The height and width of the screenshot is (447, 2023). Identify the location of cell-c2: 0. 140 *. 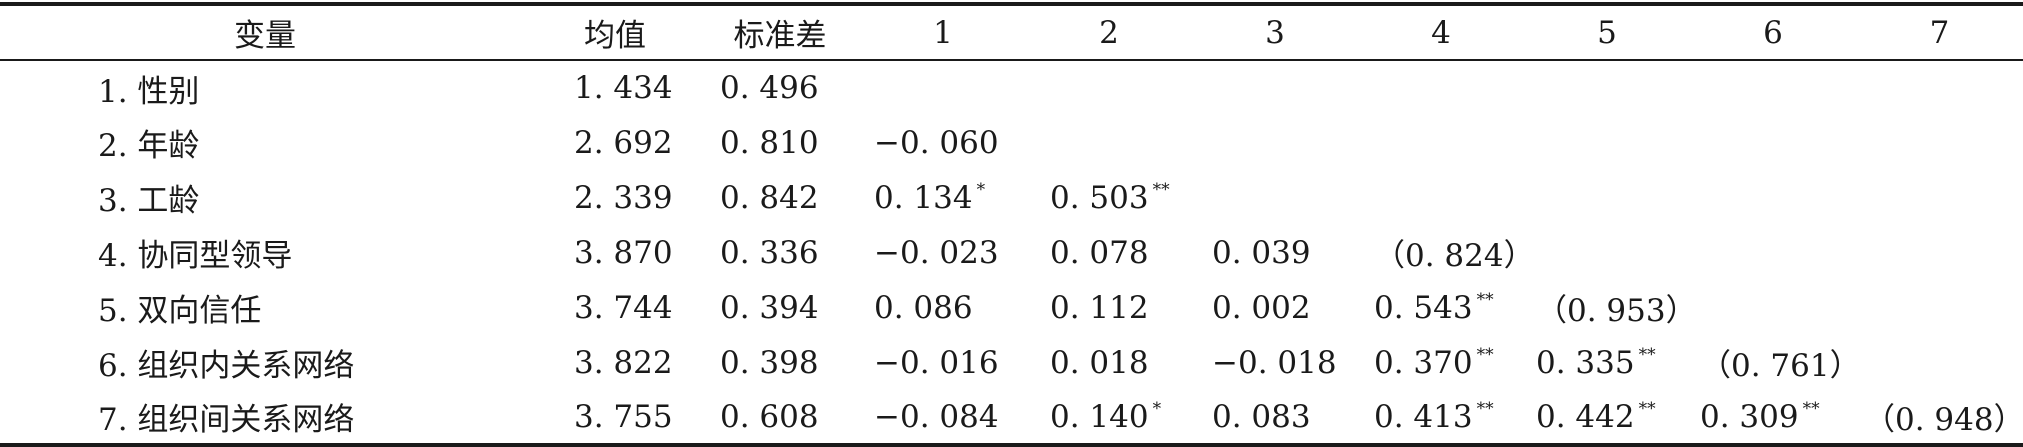
(1109, 418).